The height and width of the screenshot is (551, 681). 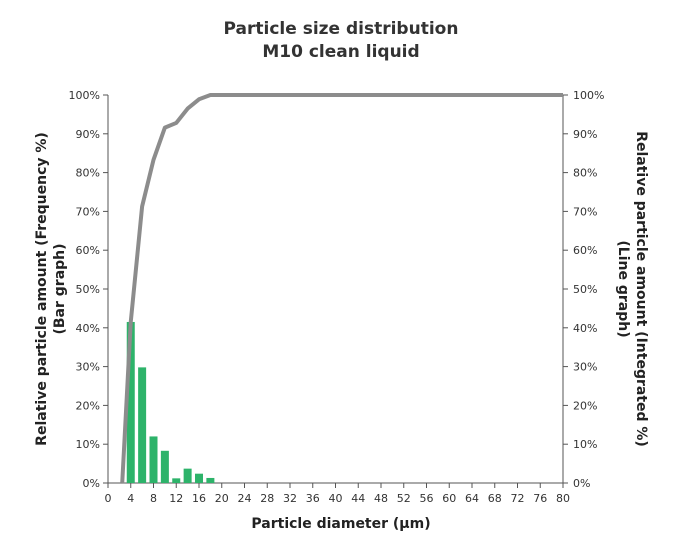 I want to click on x-axis: 0 4 8 12 16 20 24 28 32 36 40 44 48 52 56 60 64 68 72 76 80, so click(x=337, y=493).